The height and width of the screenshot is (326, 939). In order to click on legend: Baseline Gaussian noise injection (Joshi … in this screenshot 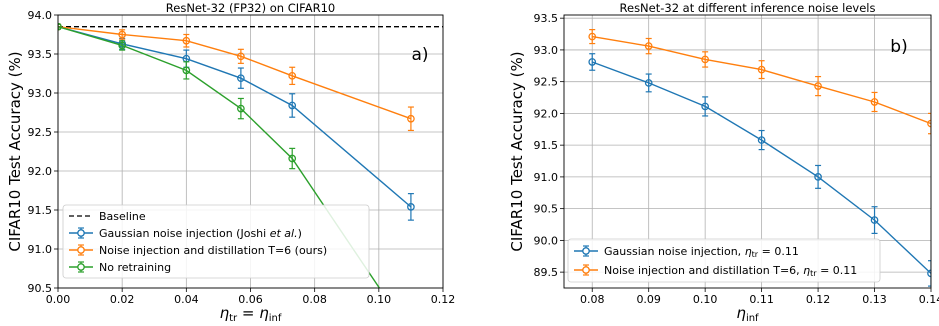, I will do `click(216, 241)`.